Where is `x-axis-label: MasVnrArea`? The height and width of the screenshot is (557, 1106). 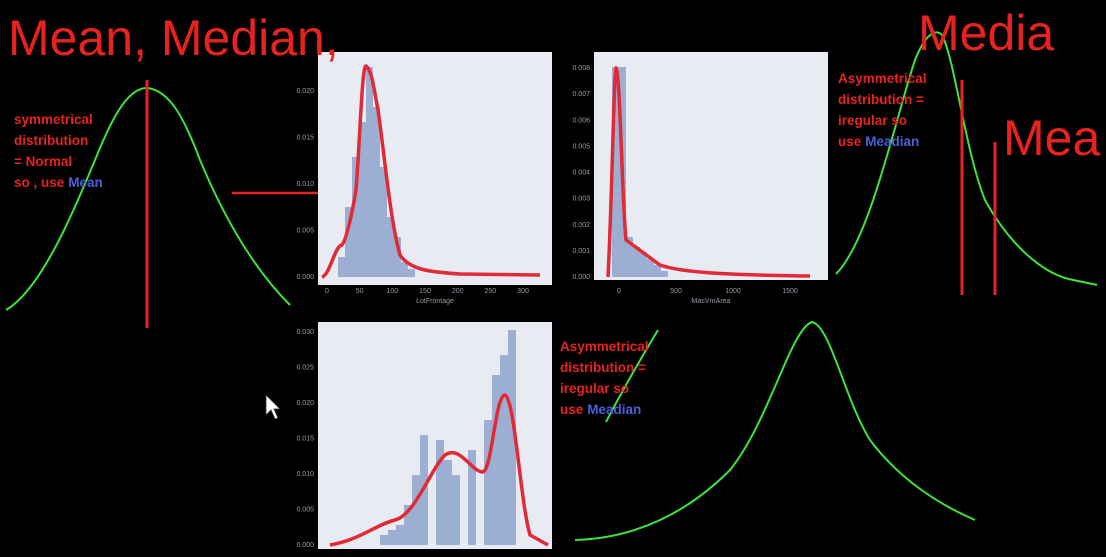 x-axis-label: MasVnrArea is located at coordinates (711, 301).